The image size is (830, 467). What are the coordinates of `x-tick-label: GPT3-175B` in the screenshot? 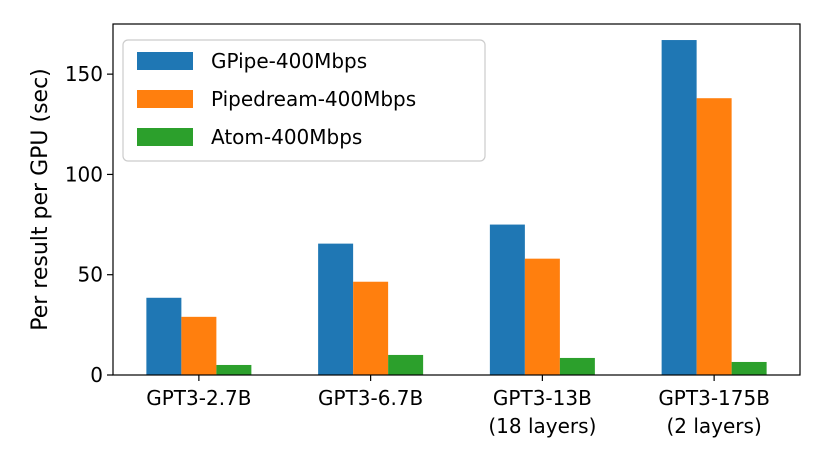 It's located at (714, 398).